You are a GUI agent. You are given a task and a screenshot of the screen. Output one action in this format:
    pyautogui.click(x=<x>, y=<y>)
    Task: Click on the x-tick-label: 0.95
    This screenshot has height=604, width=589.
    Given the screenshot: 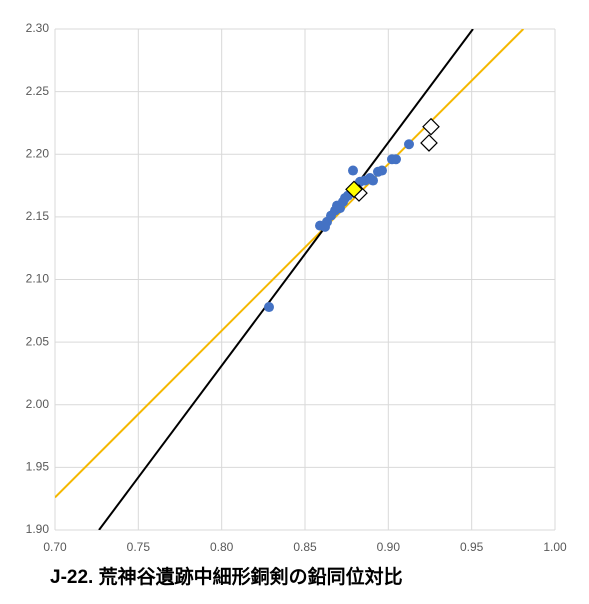 What is the action you would take?
    pyautogui.click(x=472, y=547)
    